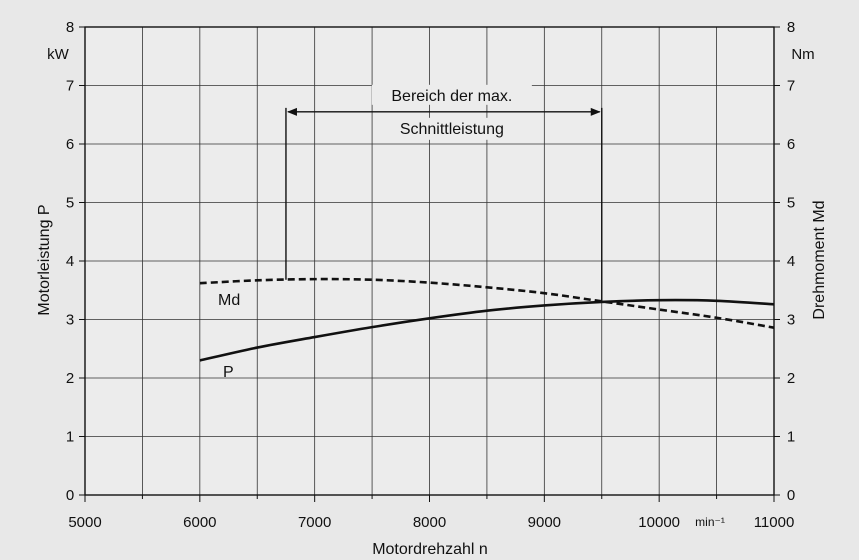 Image resolution: width=859 pixels, height=560 pixels. Describe the element at coordinates (199, 522) in the screenshot. I see `x-tick-label: 6000` at that location.